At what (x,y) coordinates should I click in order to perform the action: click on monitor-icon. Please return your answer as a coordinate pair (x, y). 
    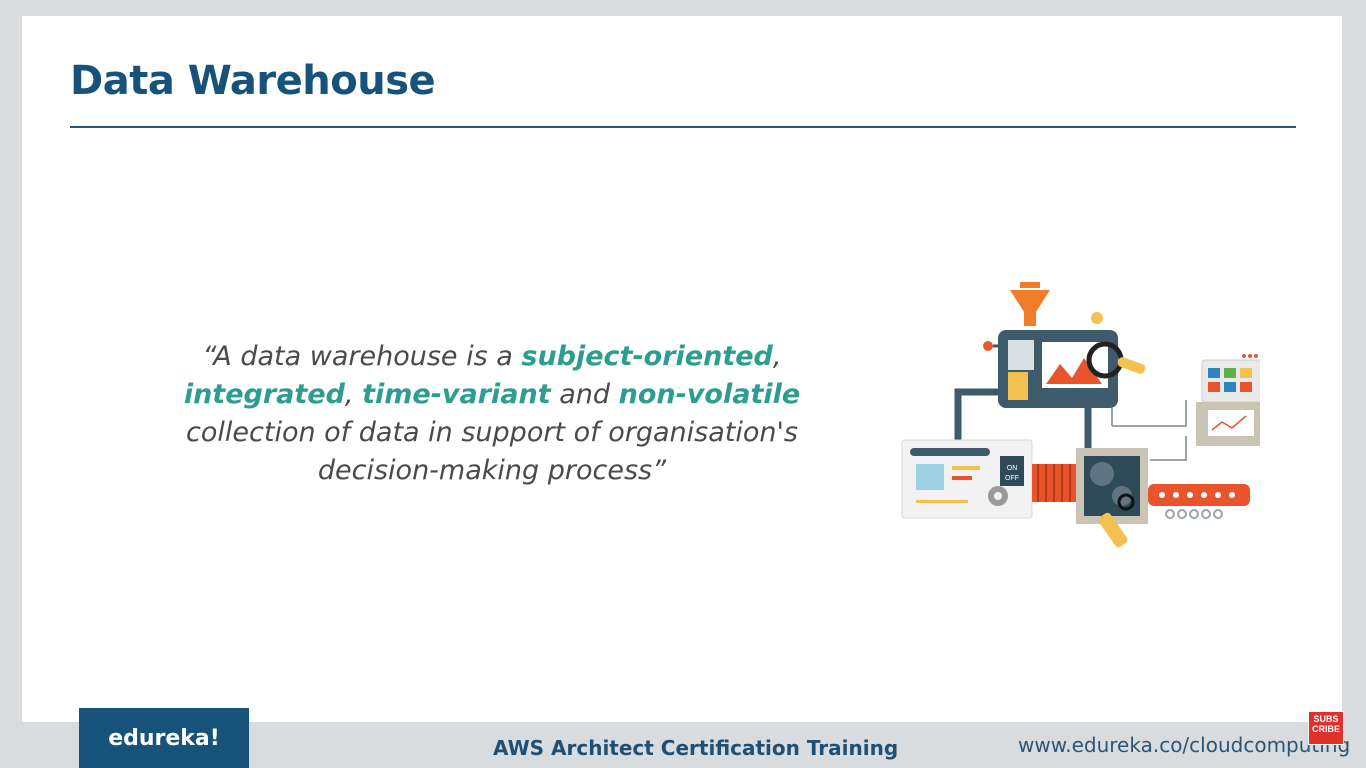
    Looking at the image, I should click on (1230, 381).